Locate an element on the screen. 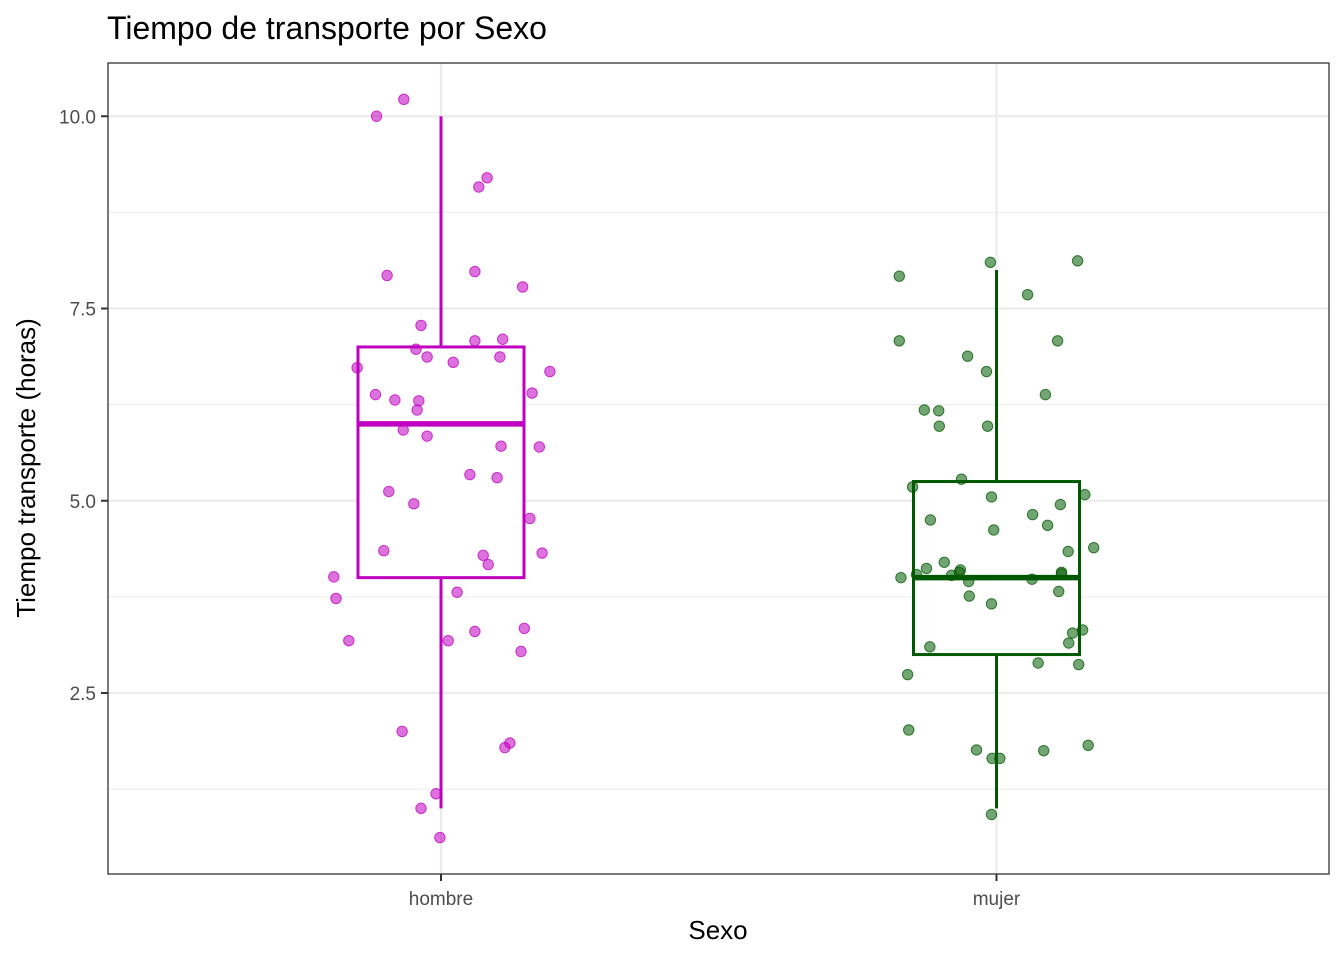 Image resolution: width=1344 pixels, height=960 pixels. y-tick-label: 5.0 is located at coordinates (83, 502).